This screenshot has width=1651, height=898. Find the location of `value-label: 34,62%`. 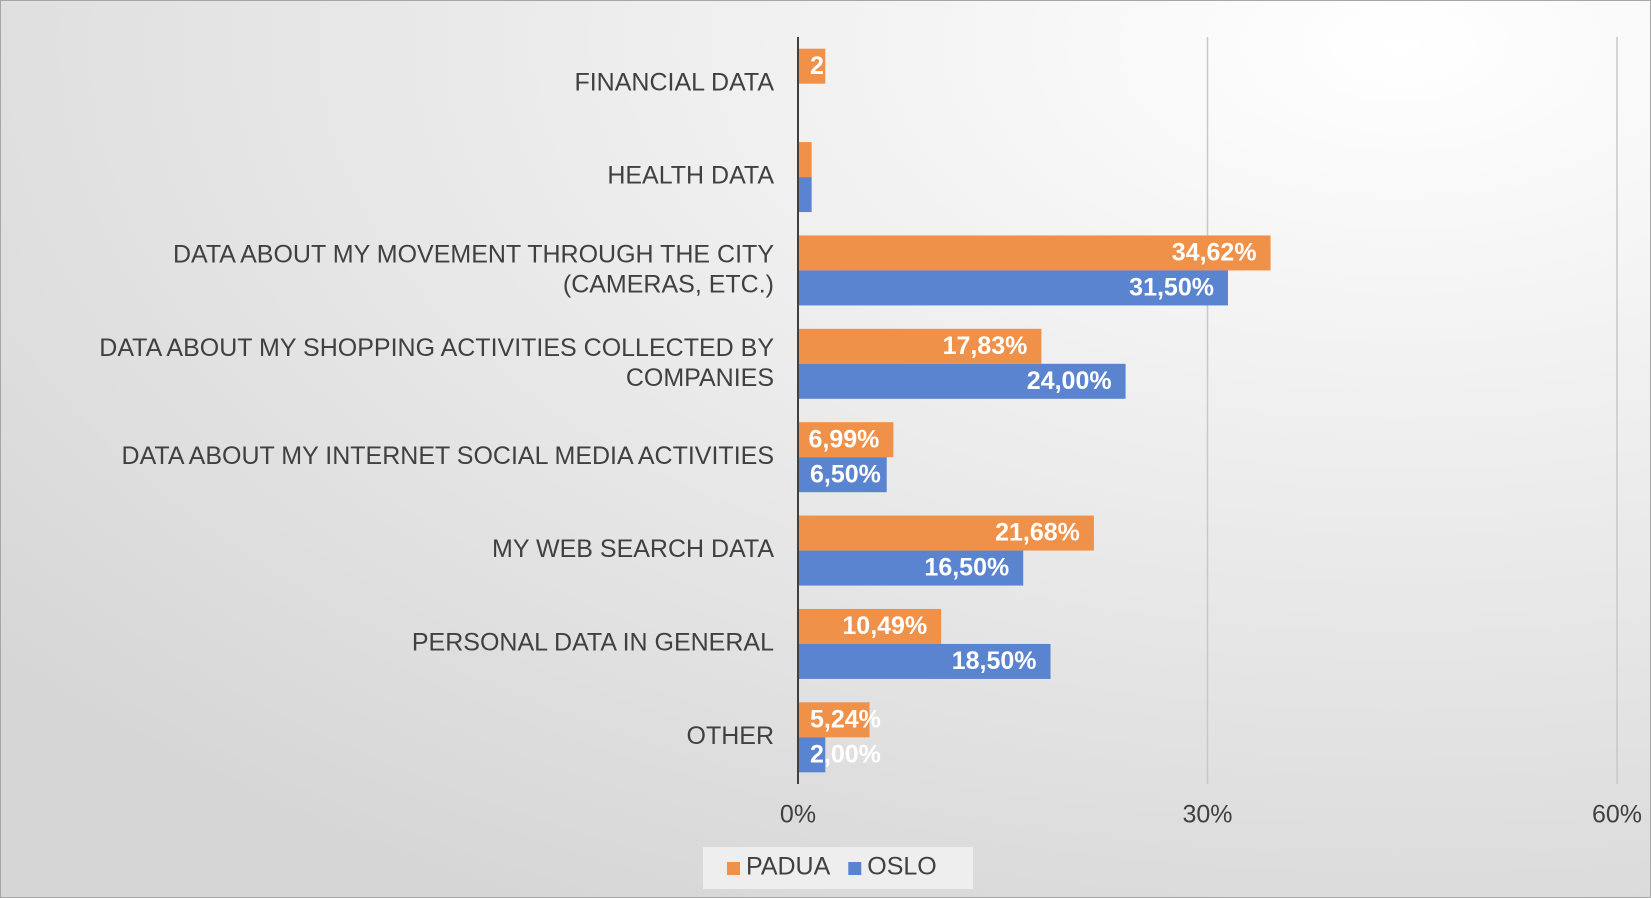

value-label: 34,62% is located at coordinates (1214, 253).